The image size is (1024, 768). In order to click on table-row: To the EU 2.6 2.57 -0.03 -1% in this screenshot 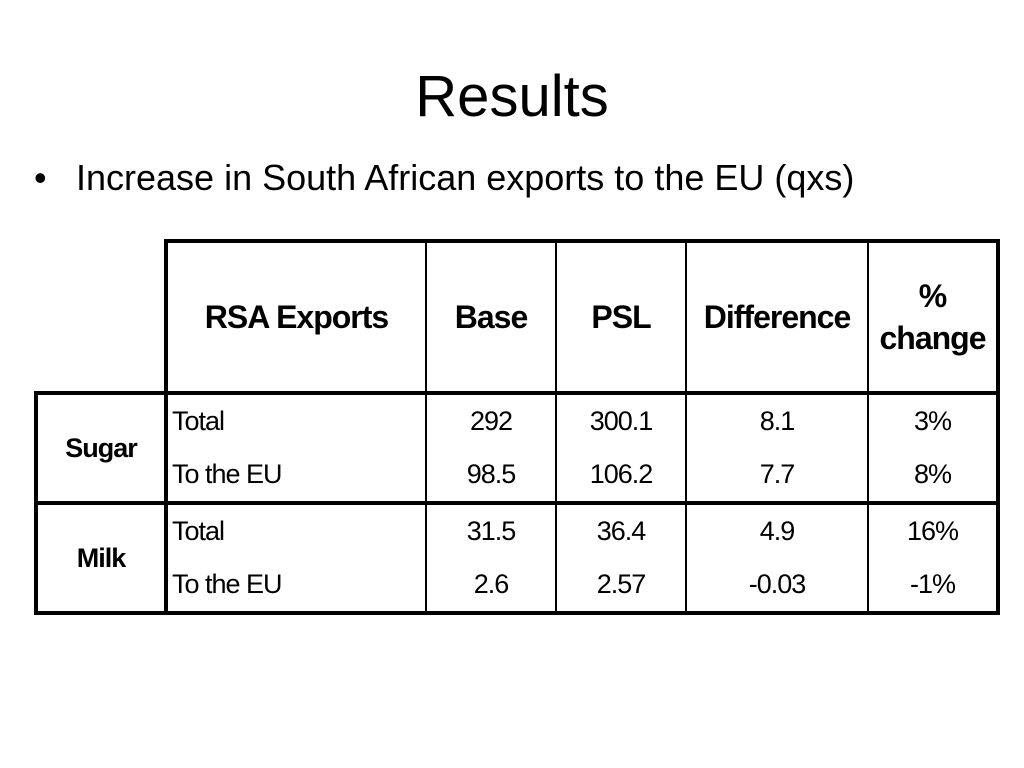, I will do `click(518, 586)`.